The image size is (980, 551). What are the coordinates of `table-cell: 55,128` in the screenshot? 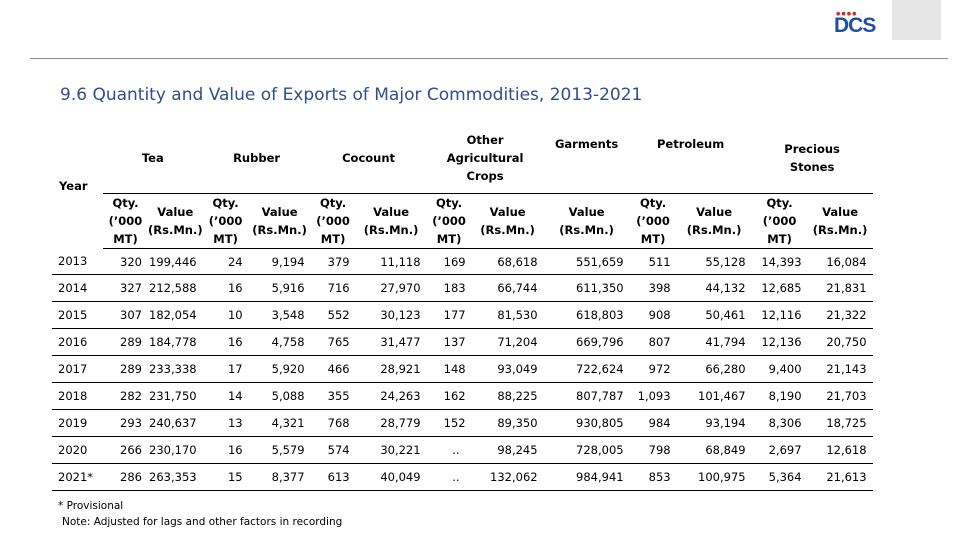 It's located at (714, 261).